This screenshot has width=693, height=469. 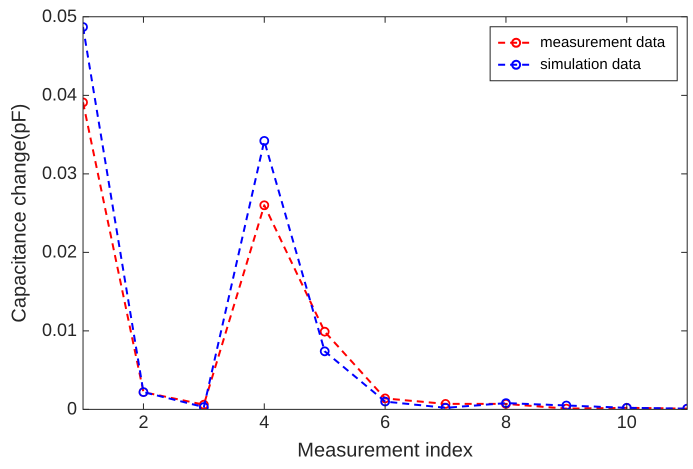 I want to click on y-axis-title: Capacitance change(pF), so click(x=19, y=213).